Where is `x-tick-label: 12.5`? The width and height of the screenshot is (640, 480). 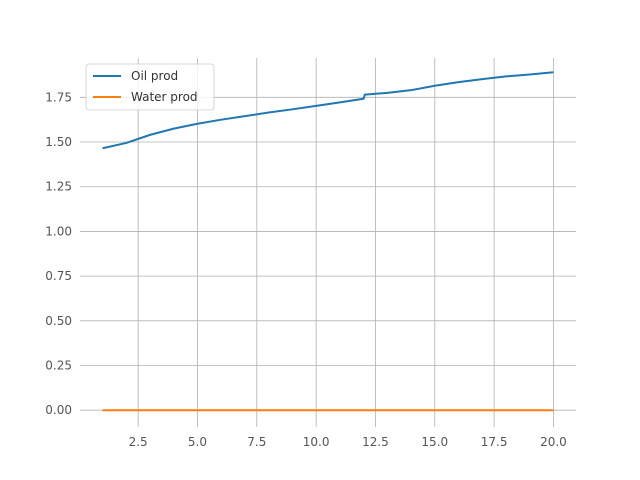 x-tick-label: 12.5 is located at coordinates (375, 442).